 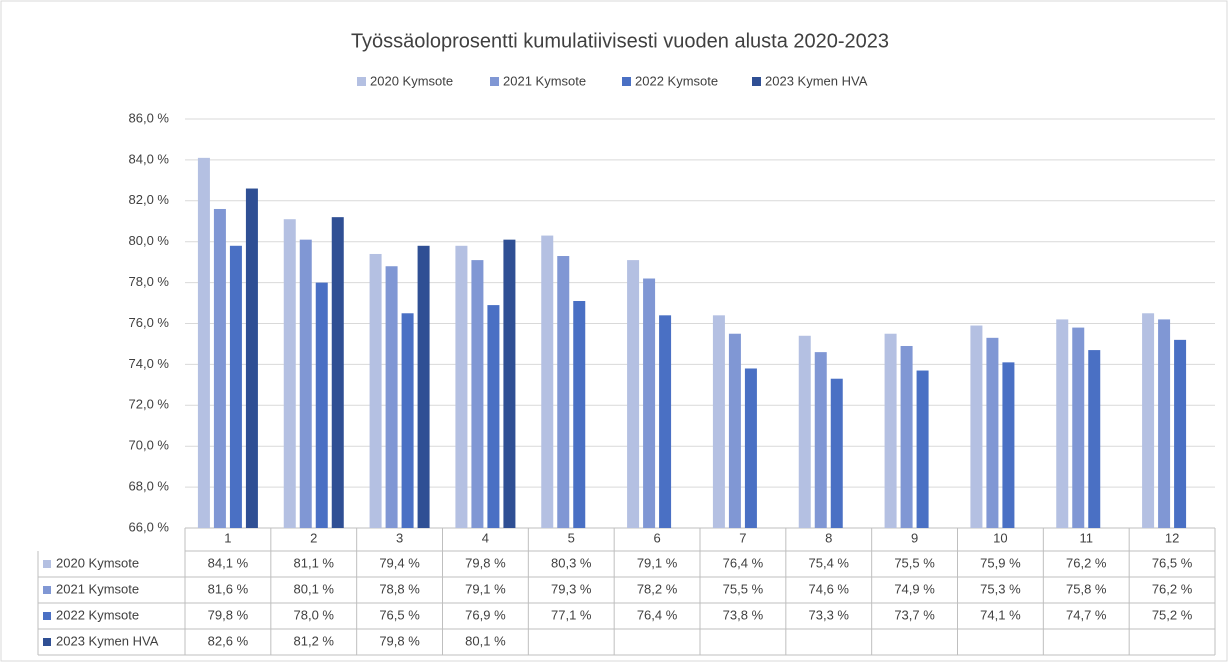 I want to click on x-tick-label: 5, so click(x=571, y=537).